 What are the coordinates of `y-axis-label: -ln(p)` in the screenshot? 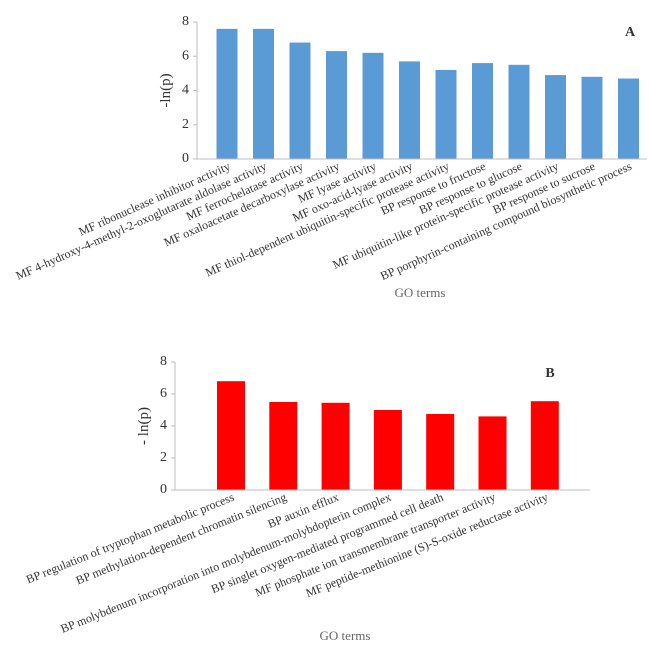 It's located at (166, 90).